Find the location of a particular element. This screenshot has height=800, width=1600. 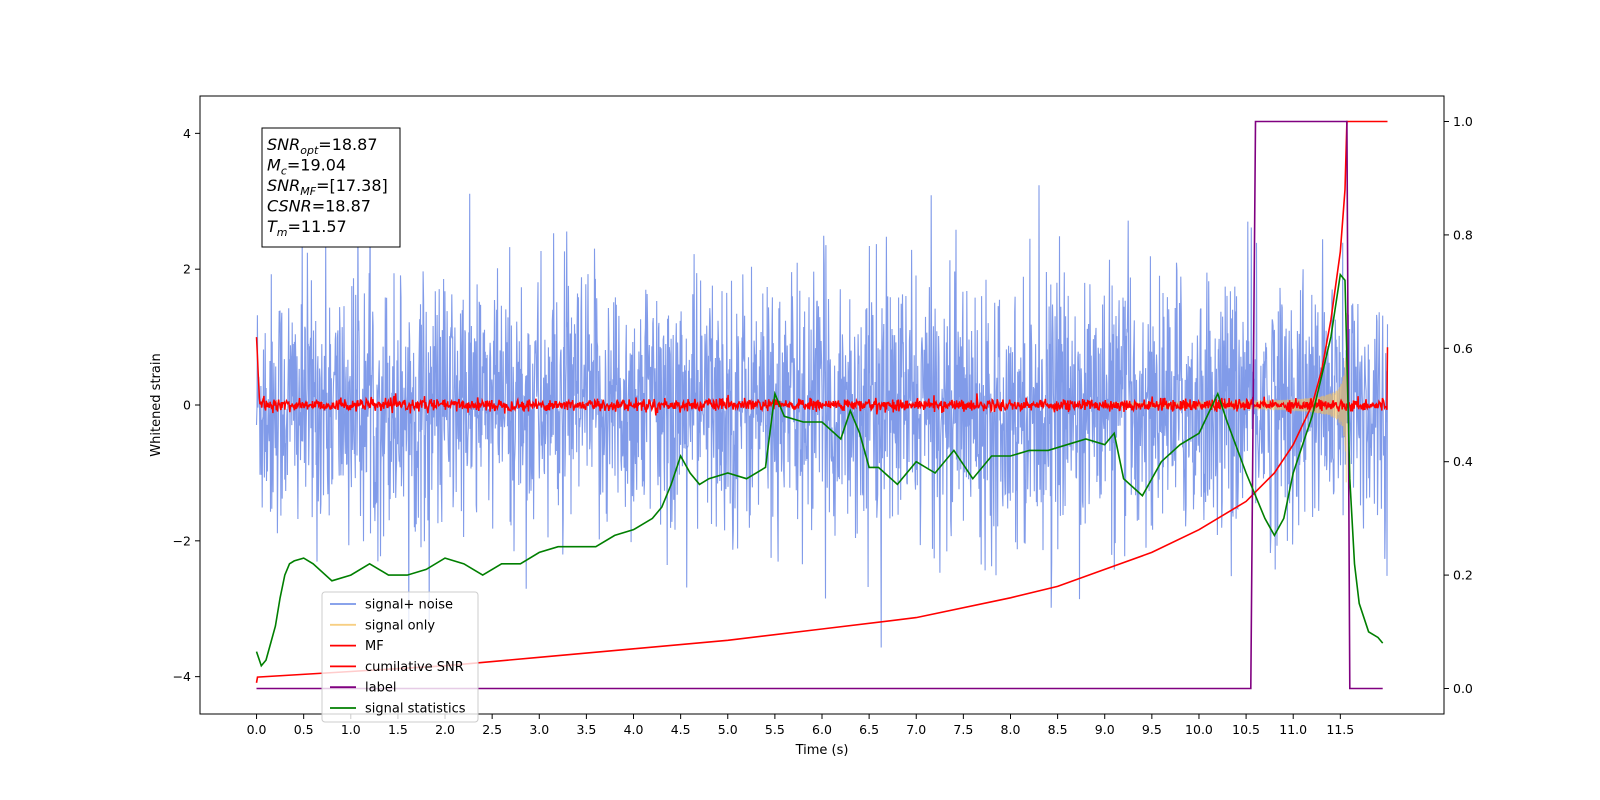

x-tick-label: 2.5 is located at coordinates (492, 729).